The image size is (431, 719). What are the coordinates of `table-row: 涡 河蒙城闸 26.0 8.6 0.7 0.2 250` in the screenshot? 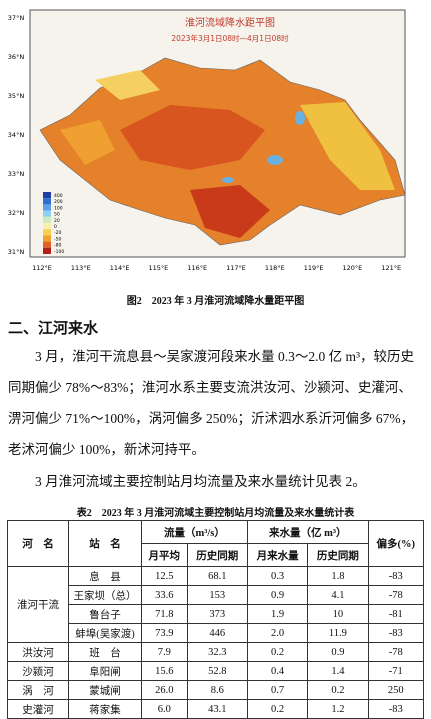 It's located at (216, 690).